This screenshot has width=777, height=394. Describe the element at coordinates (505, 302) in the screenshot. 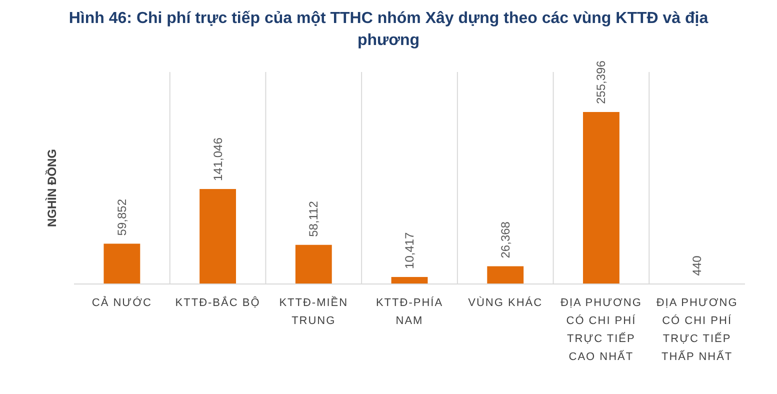

I see `x-tick-label: VÙNG KHÁC` at that location.